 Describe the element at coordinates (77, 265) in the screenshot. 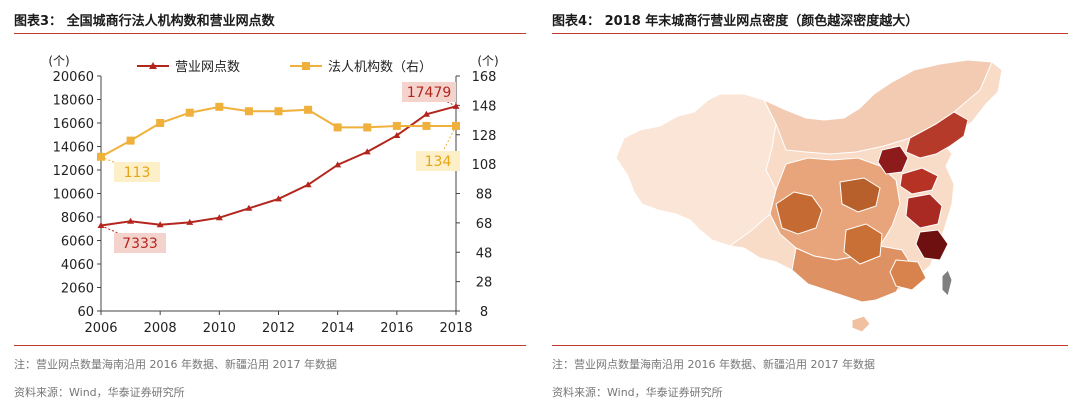

I see `left-y-tick-label: 4060` at that location.